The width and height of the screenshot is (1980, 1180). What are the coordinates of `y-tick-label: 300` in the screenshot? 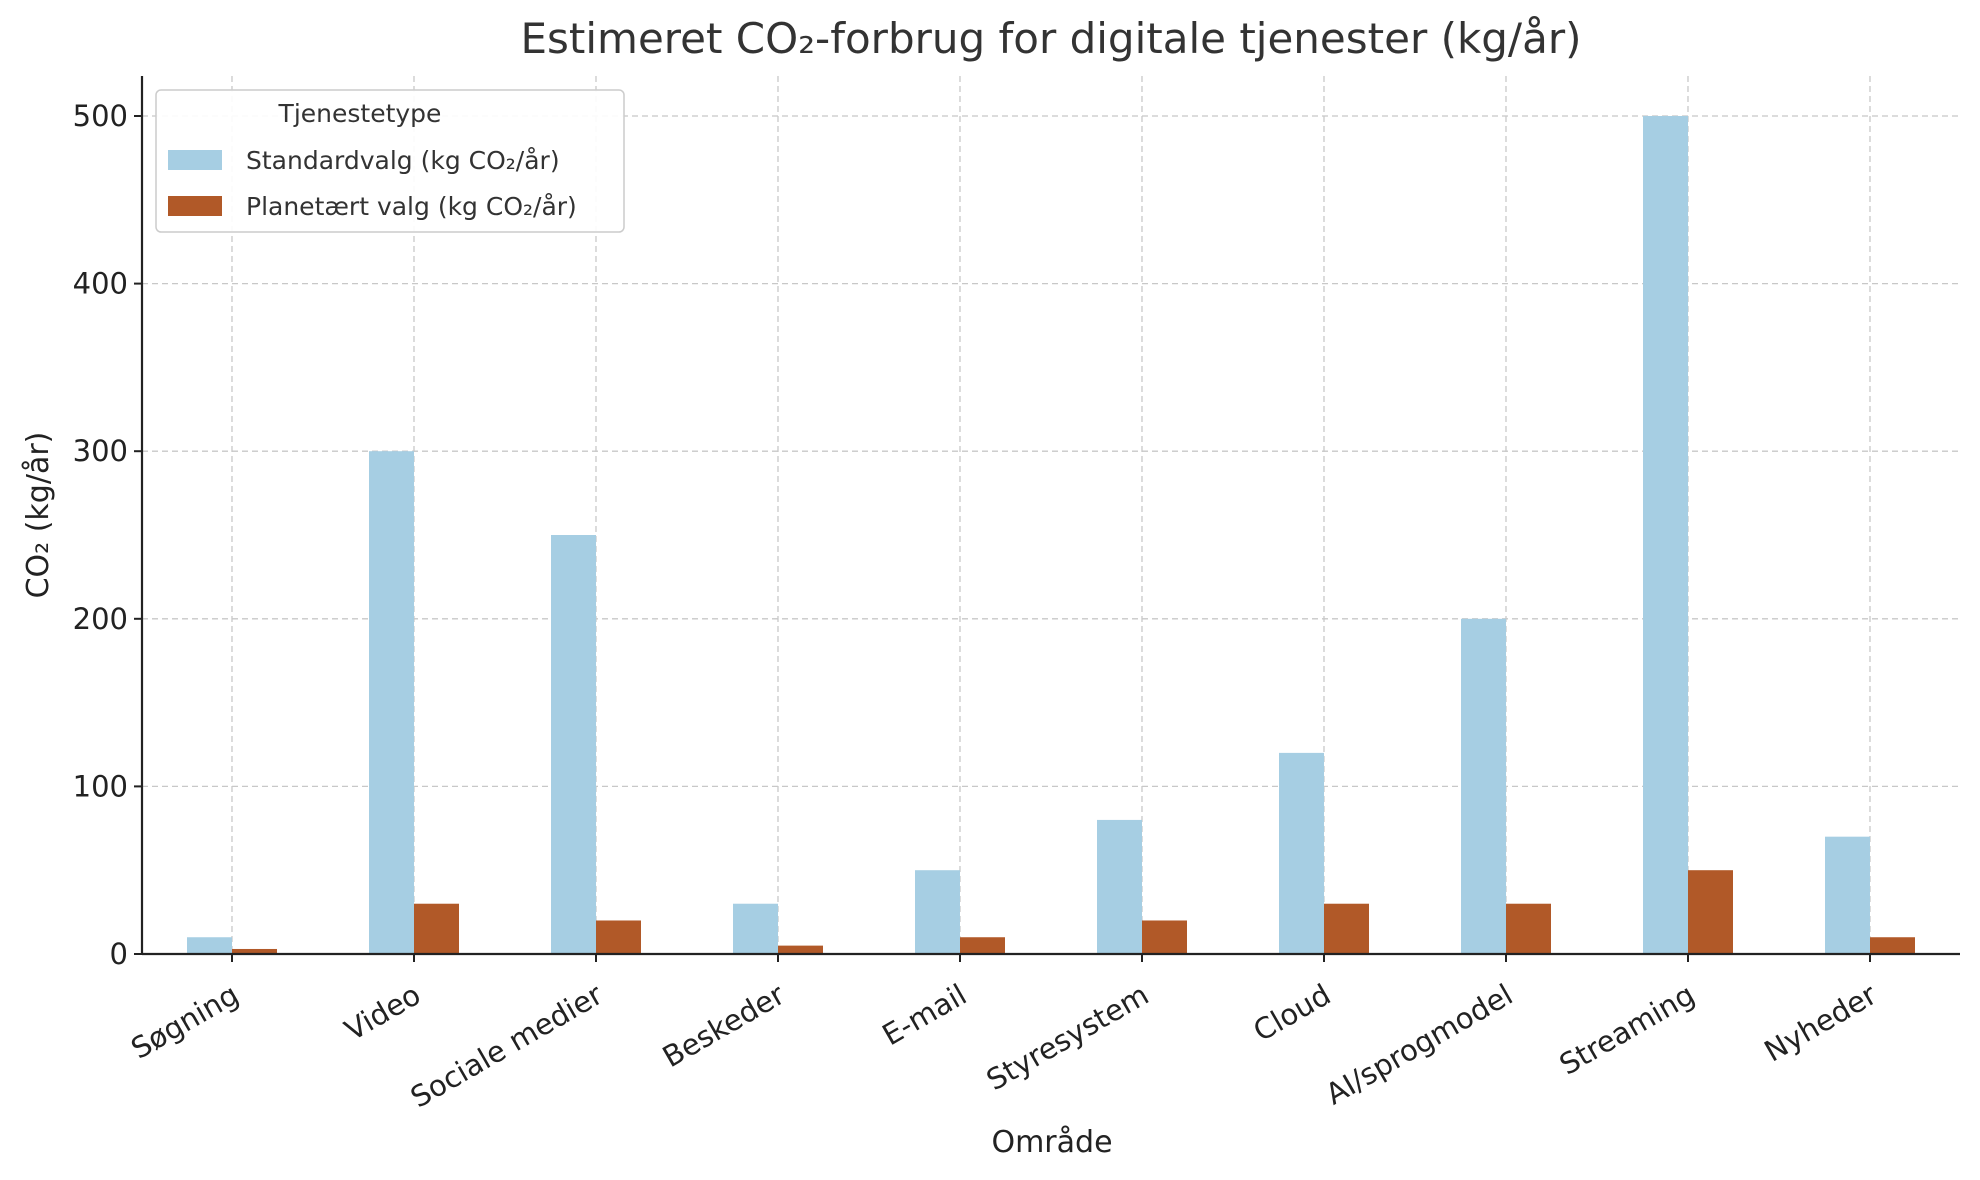 It's located at (100, 451).